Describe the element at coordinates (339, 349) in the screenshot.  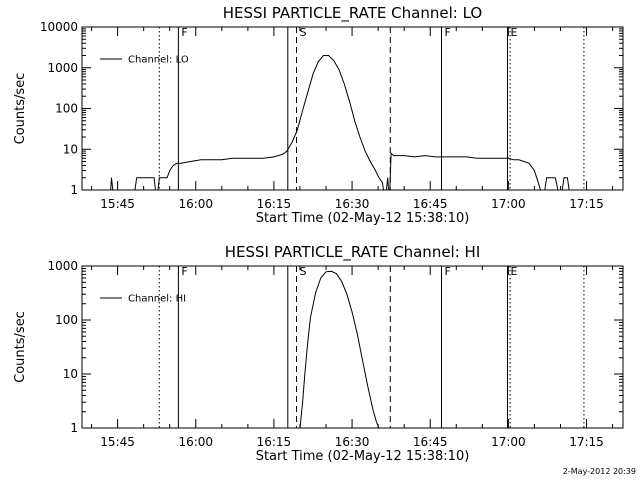
I see `series-line` at that location.